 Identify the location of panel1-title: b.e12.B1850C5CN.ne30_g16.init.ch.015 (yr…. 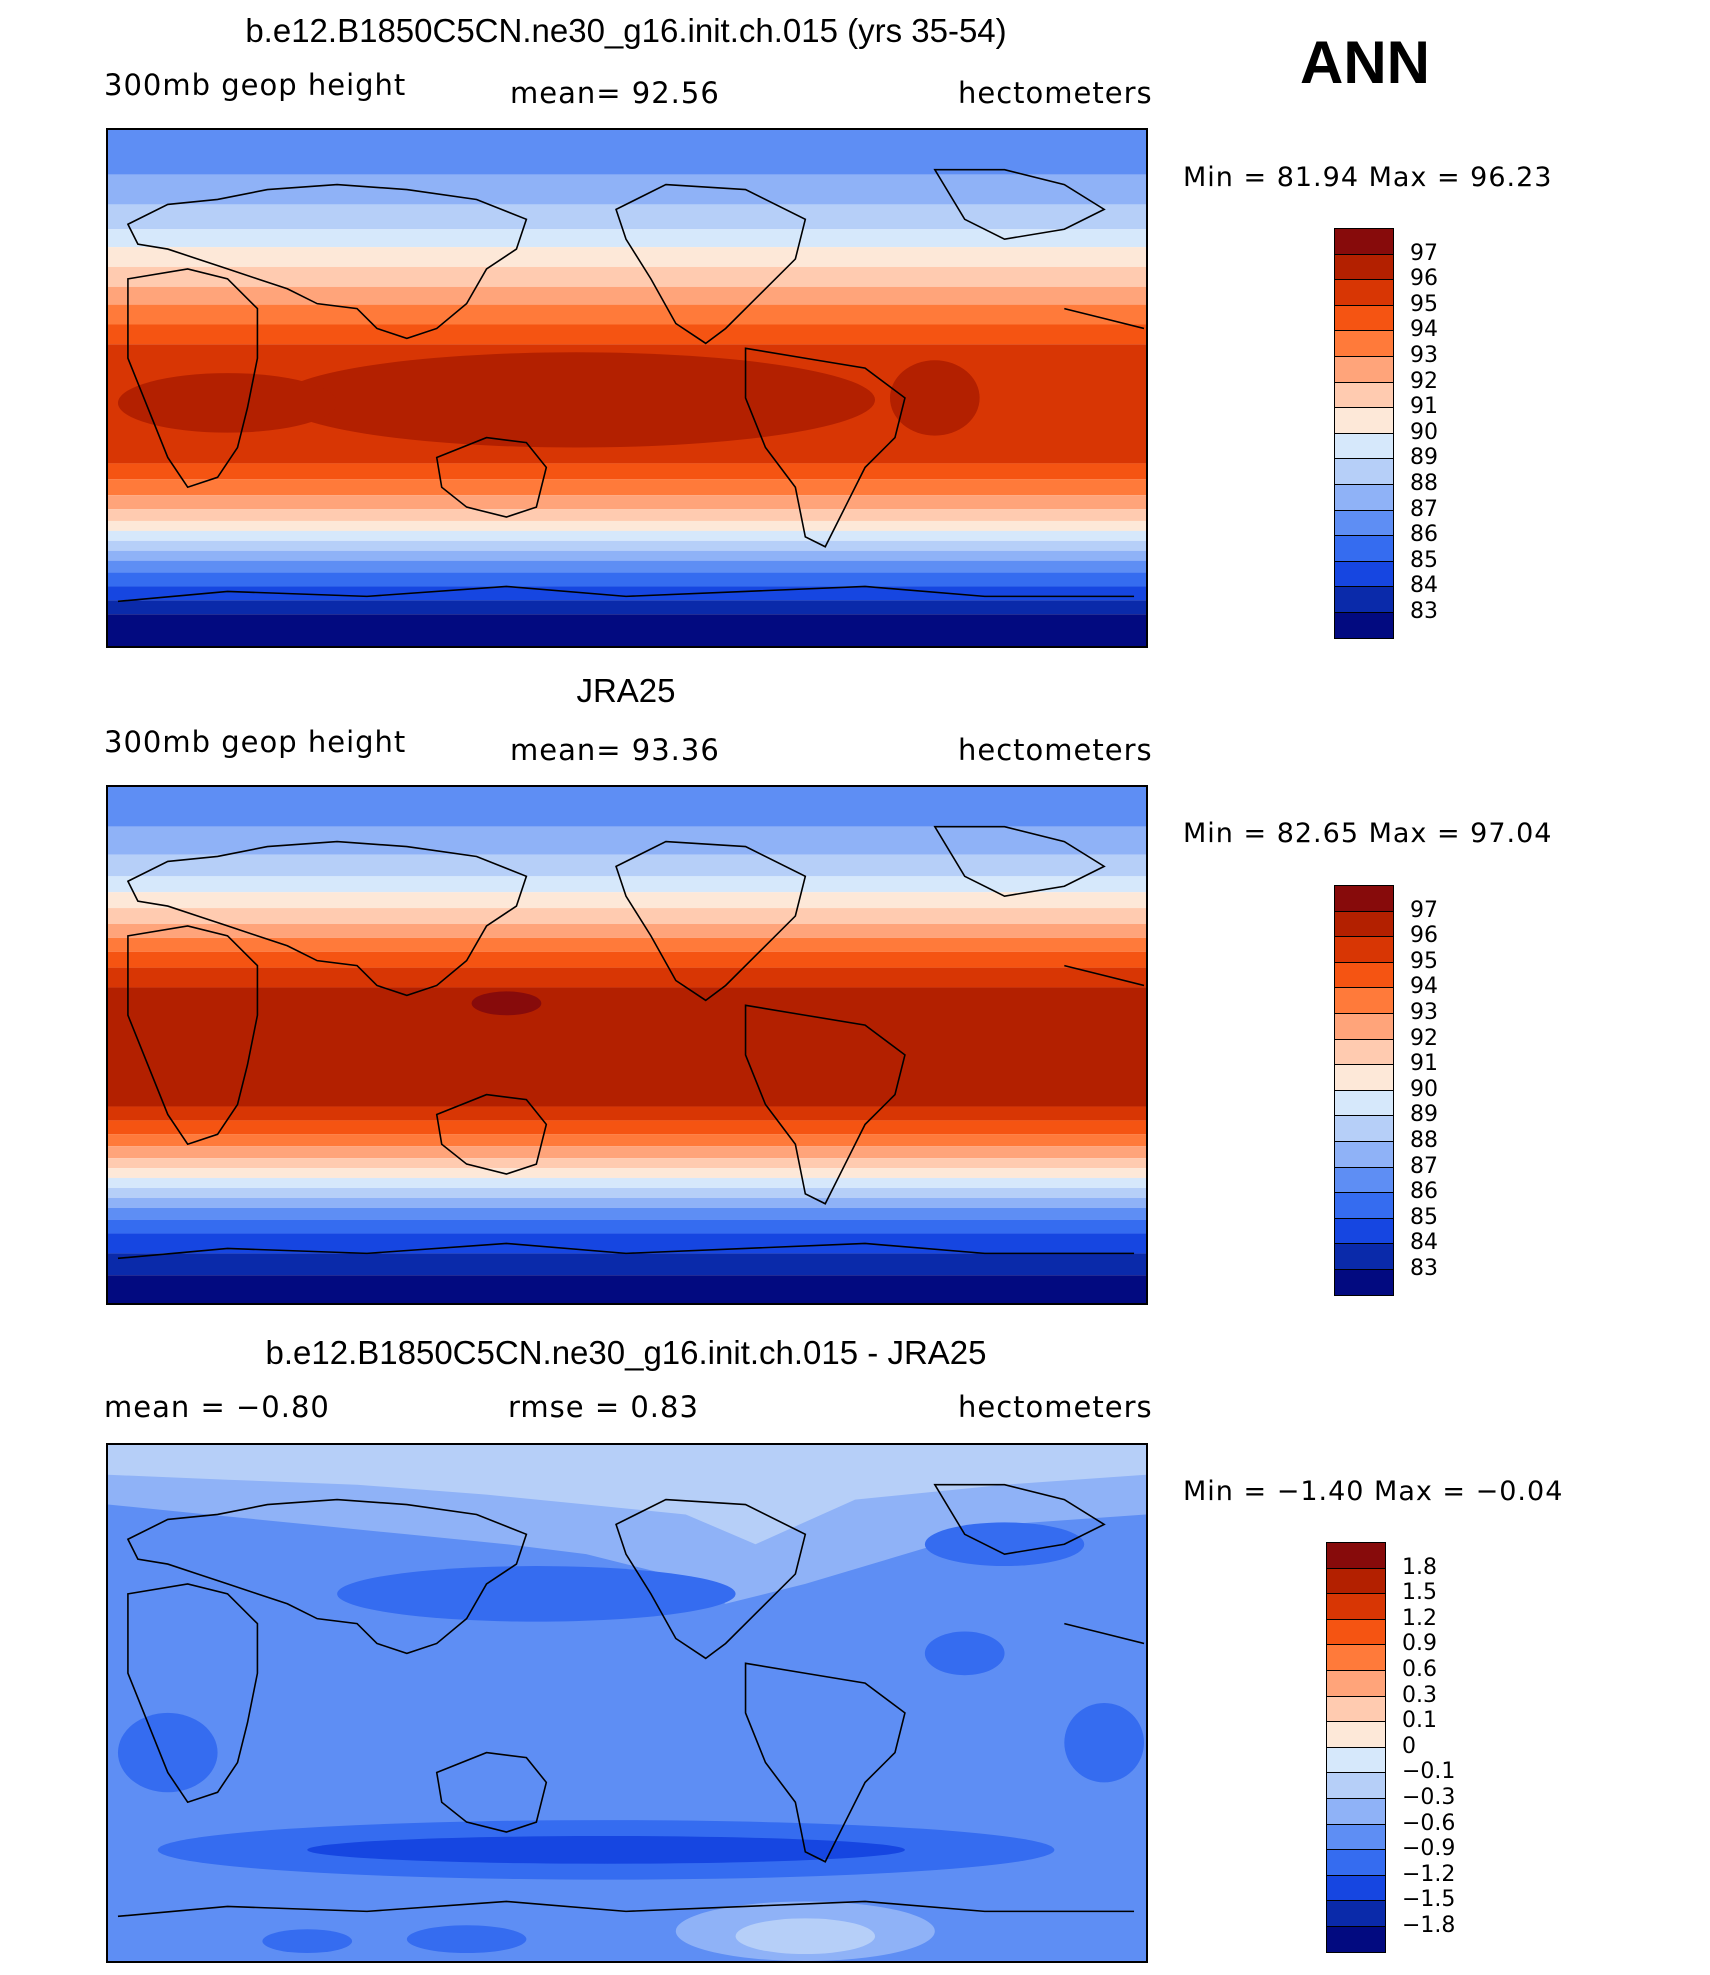
(626, 30).